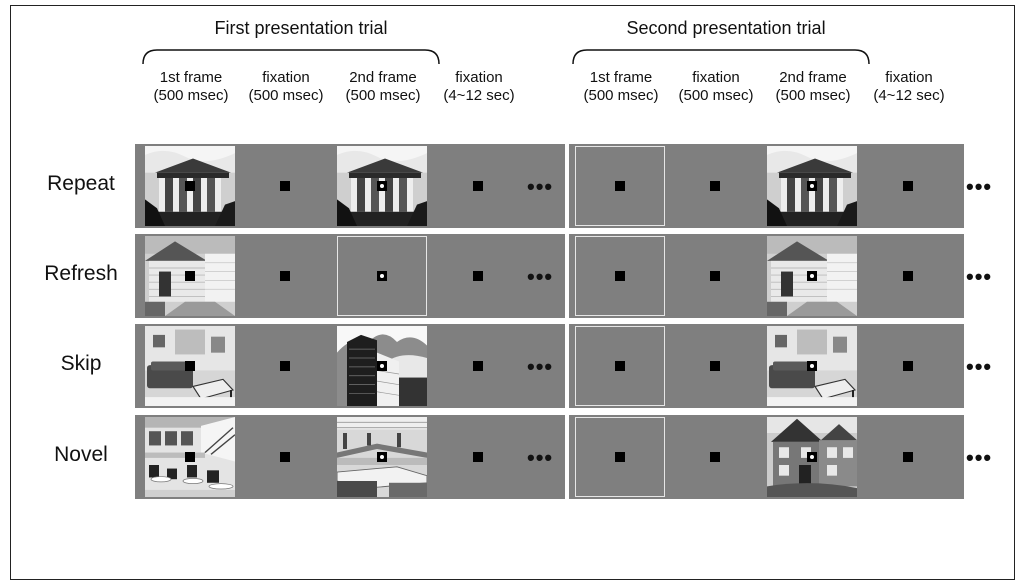 Image resolution: width=1026 pixels, height=584 pixels. Describe the element at coordinates (81, 363) in the screenshot. I see `row-label-skip: Skip` at that location.